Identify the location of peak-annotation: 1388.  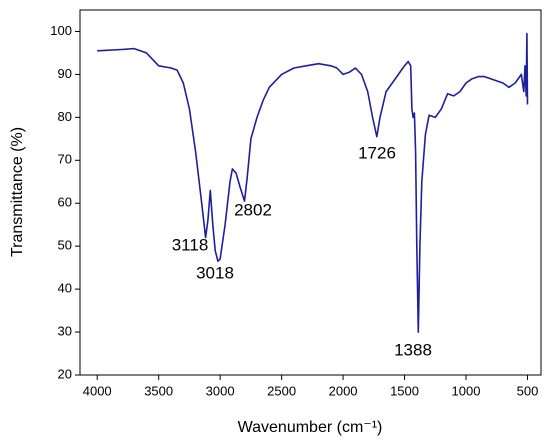
(413, 349).